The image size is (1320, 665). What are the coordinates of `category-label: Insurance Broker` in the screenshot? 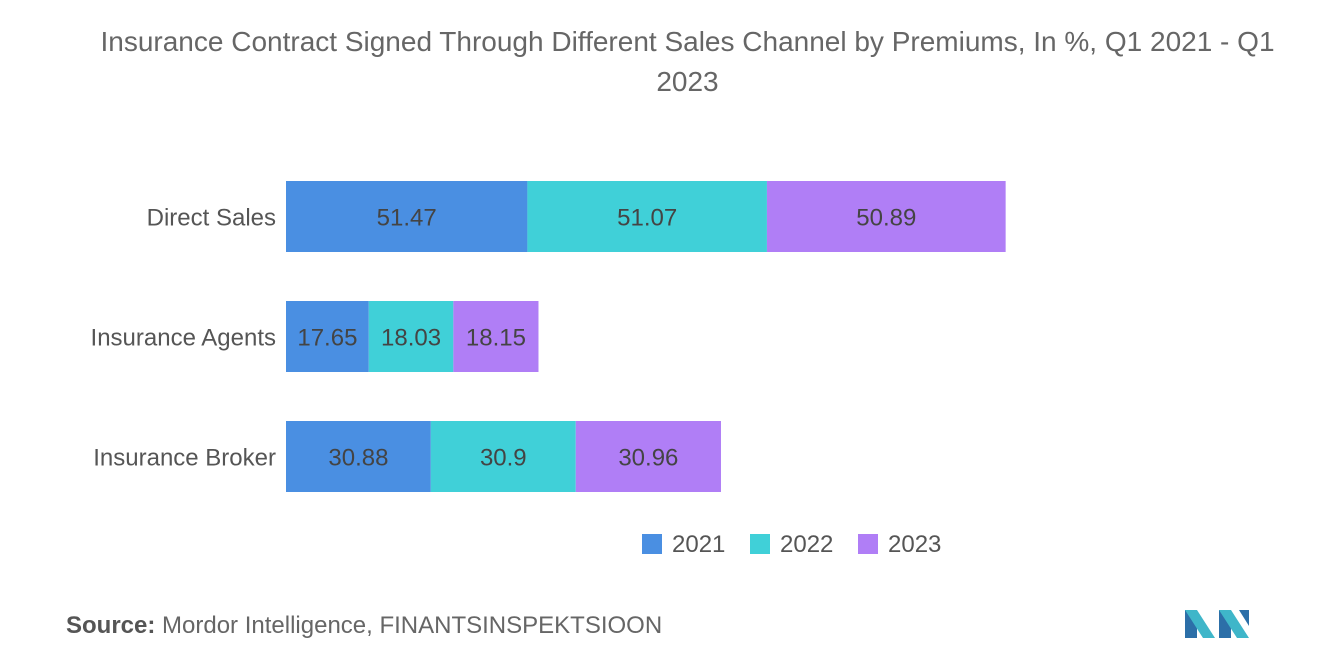 It's located at (184, 458).